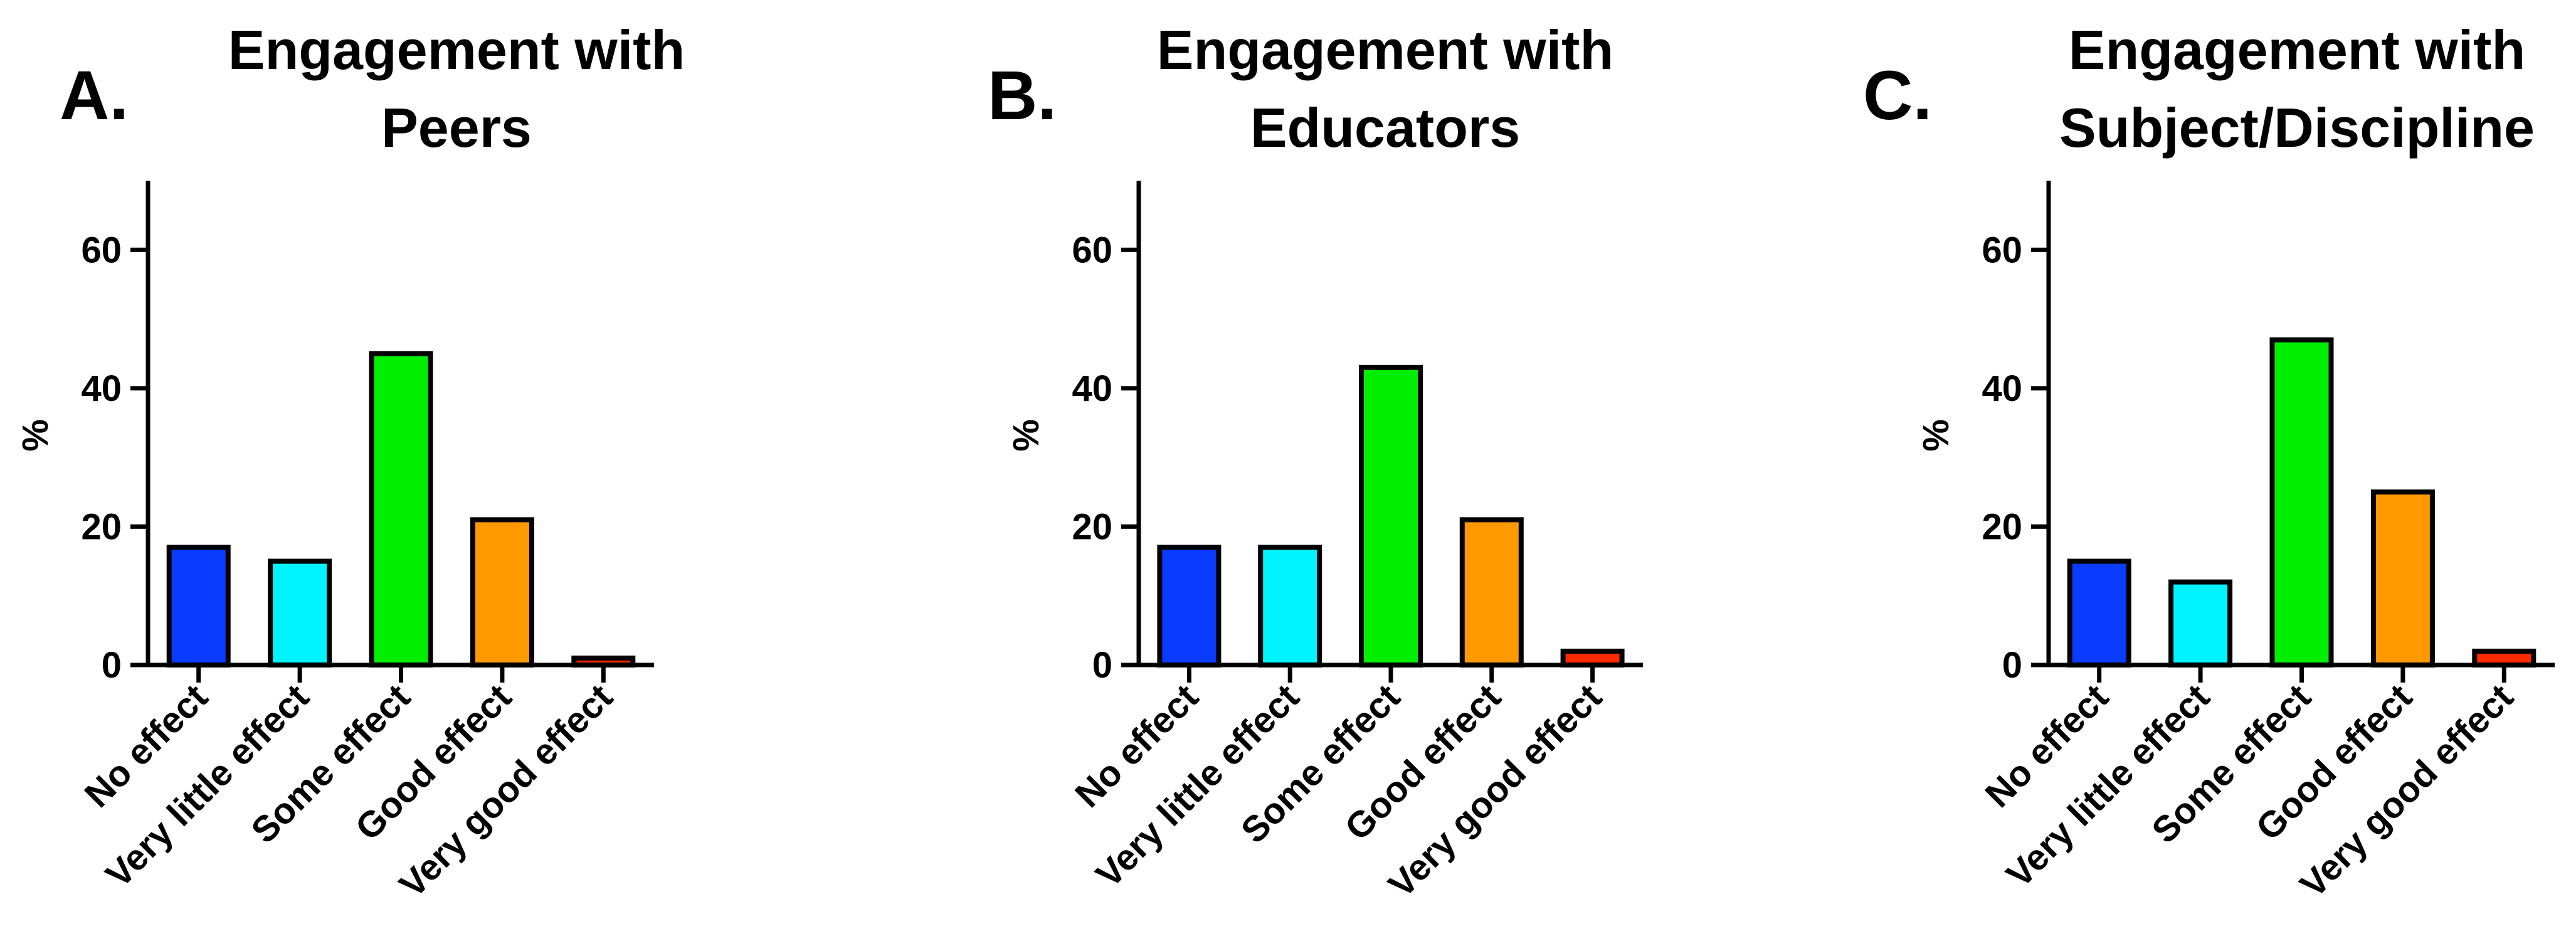  Describe the element at coordinates (1022, 95) in the screenshot. I see `panel-label: B.` at that location.